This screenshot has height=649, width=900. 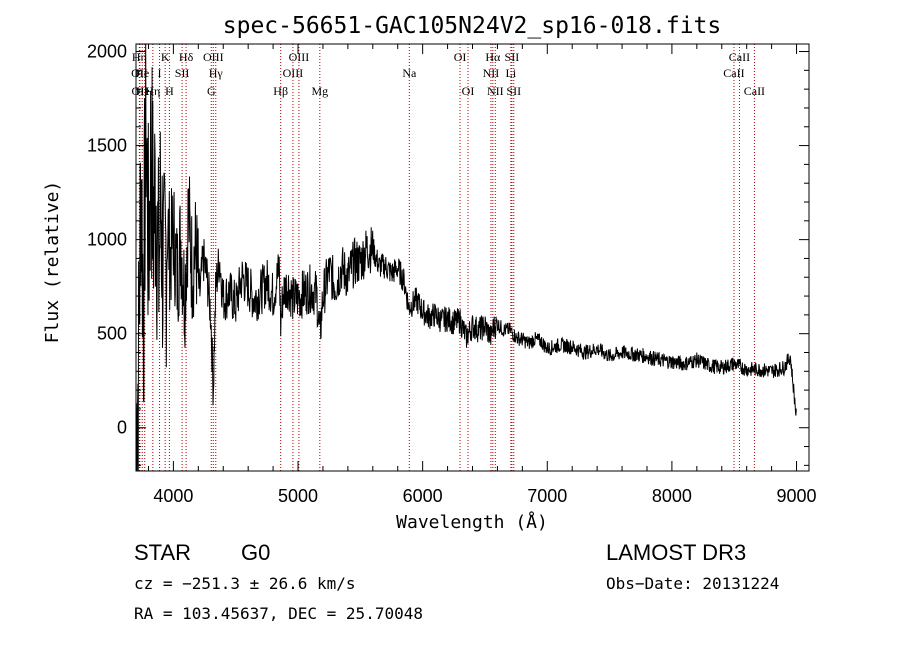 What do you see at coordinates (280, 91) in the screenshot?
I see `line-label: Hβ` at bounding box center [280, 91].